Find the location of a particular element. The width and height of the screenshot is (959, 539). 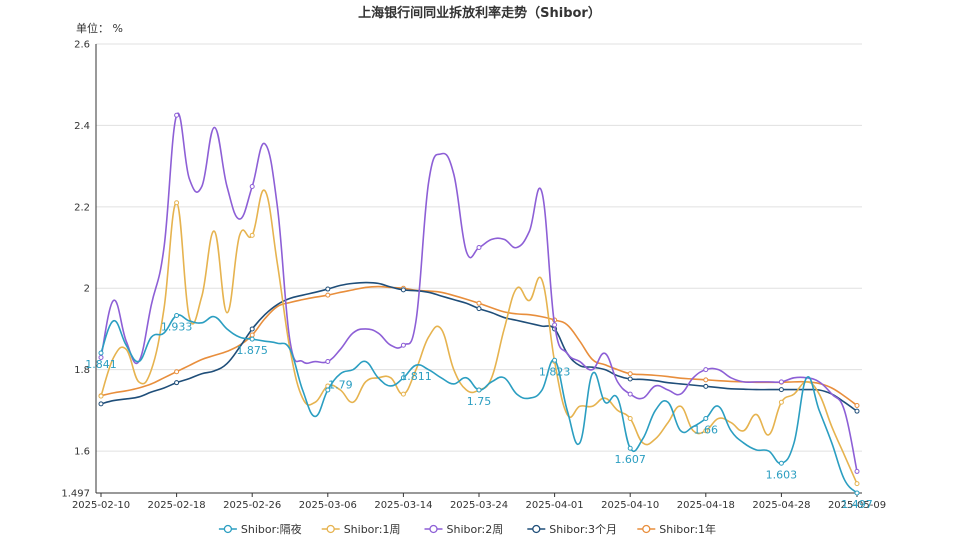

x-tick-label: 2025-05-09 is located at coordinates (857, 505).